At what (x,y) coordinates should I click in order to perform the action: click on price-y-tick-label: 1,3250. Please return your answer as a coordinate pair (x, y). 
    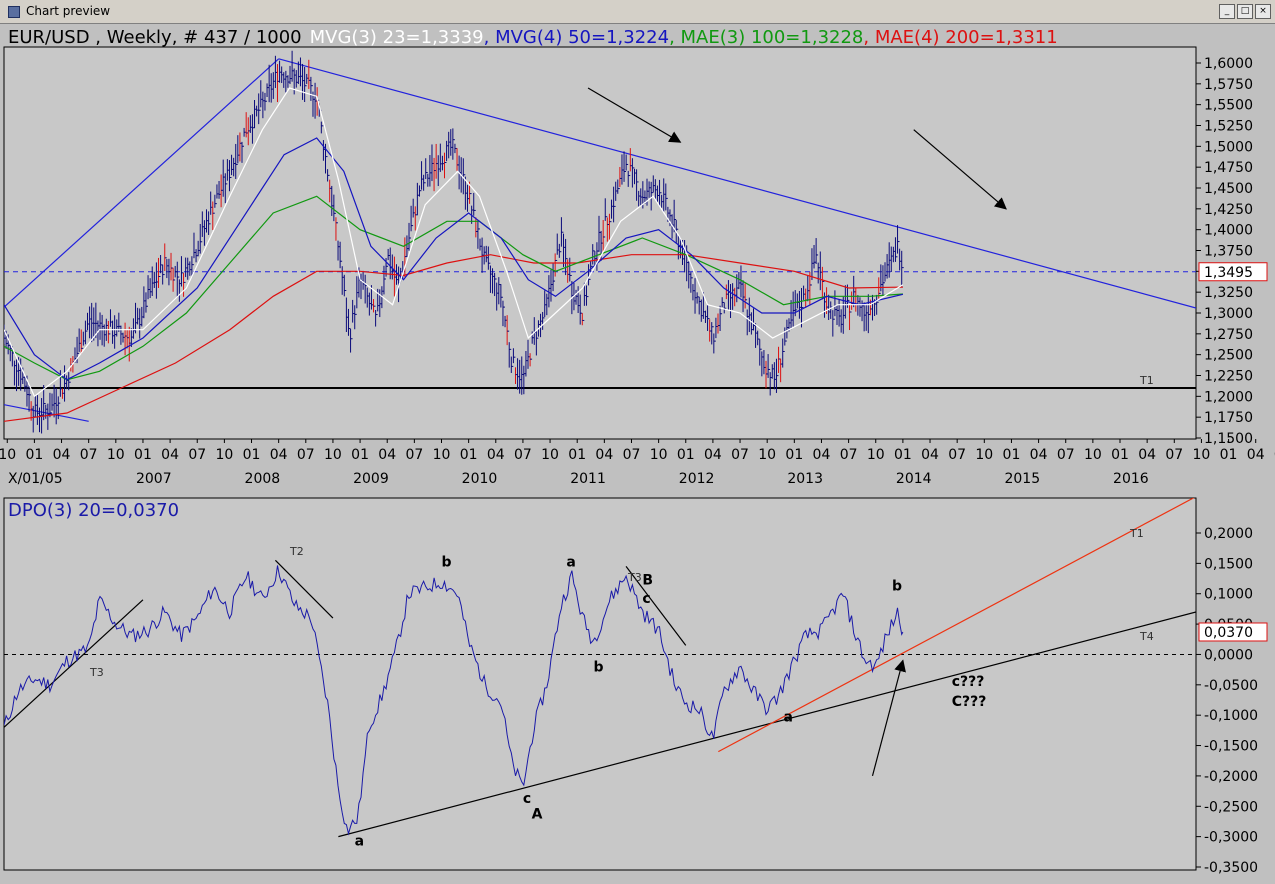
    Looking at the image, I should click on (1228, 293).